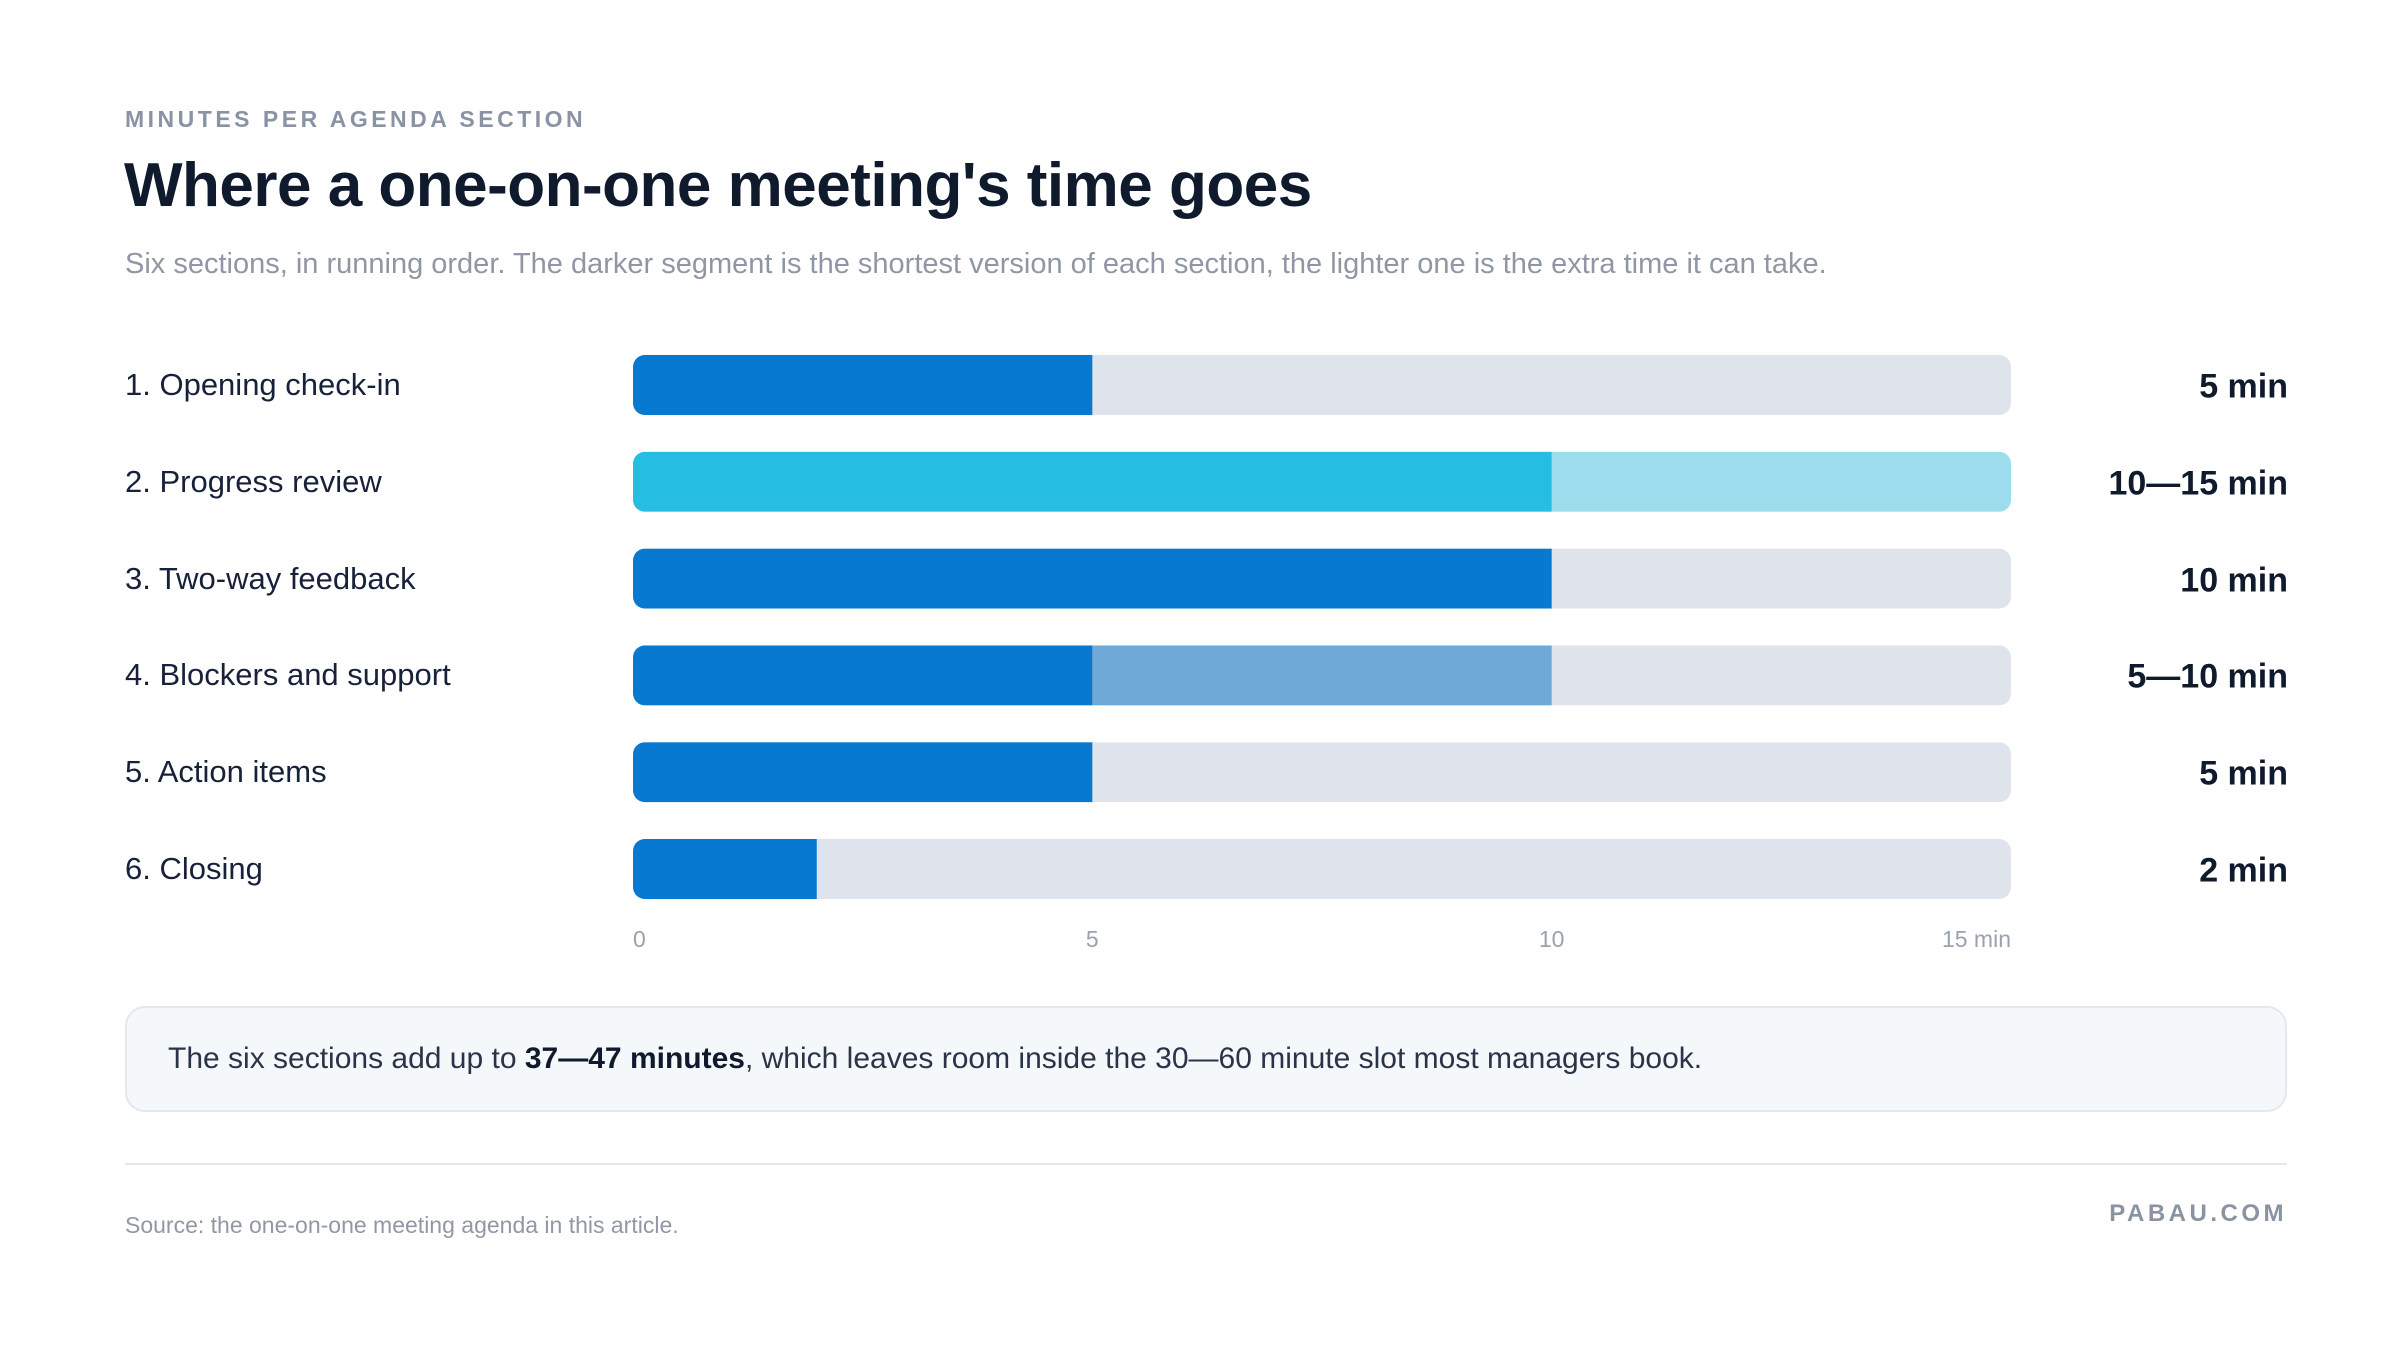 This screenshot has height=1352, width=2400. I want to click on category-label: 5. Action items, so click(226, 772).